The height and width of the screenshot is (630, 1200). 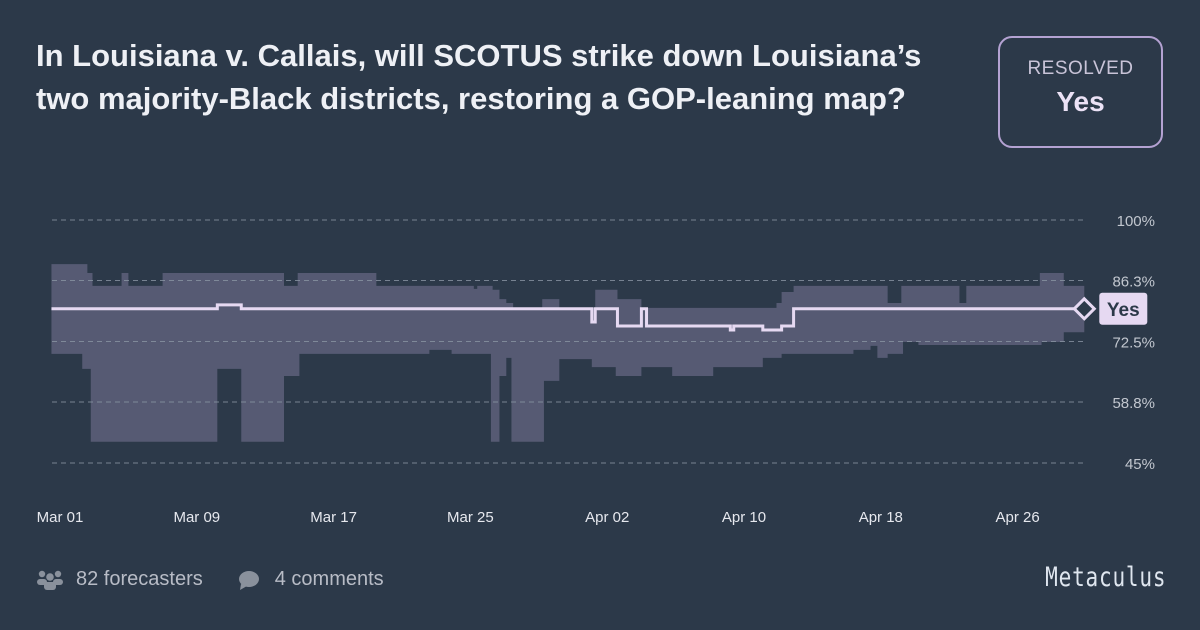 What do you see at coordinates (744, 517) in the screenshot?
I see `x-tick-label: Apr 10` at bounding box center [744, 517].